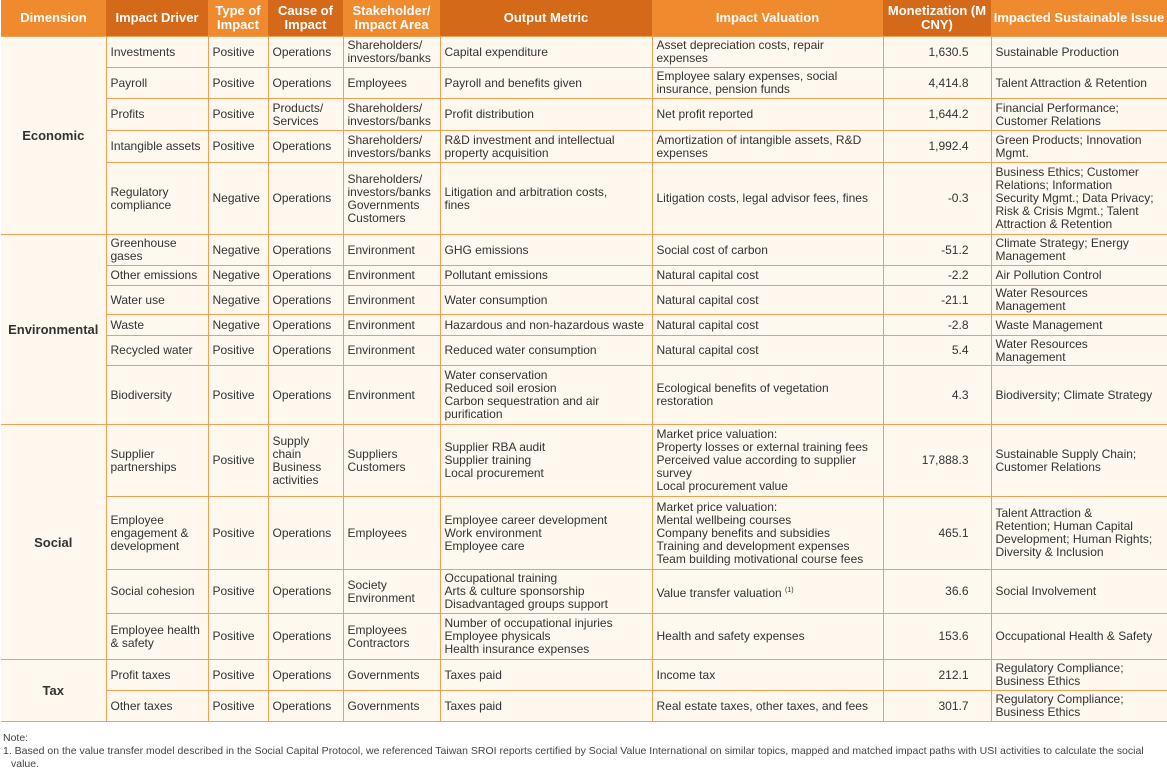 The image size is (1167, 777). What do you see at coordinates (143, 51) in the screenshot?
I see `impact-driver: Investments` at bounding box center [143, 51].